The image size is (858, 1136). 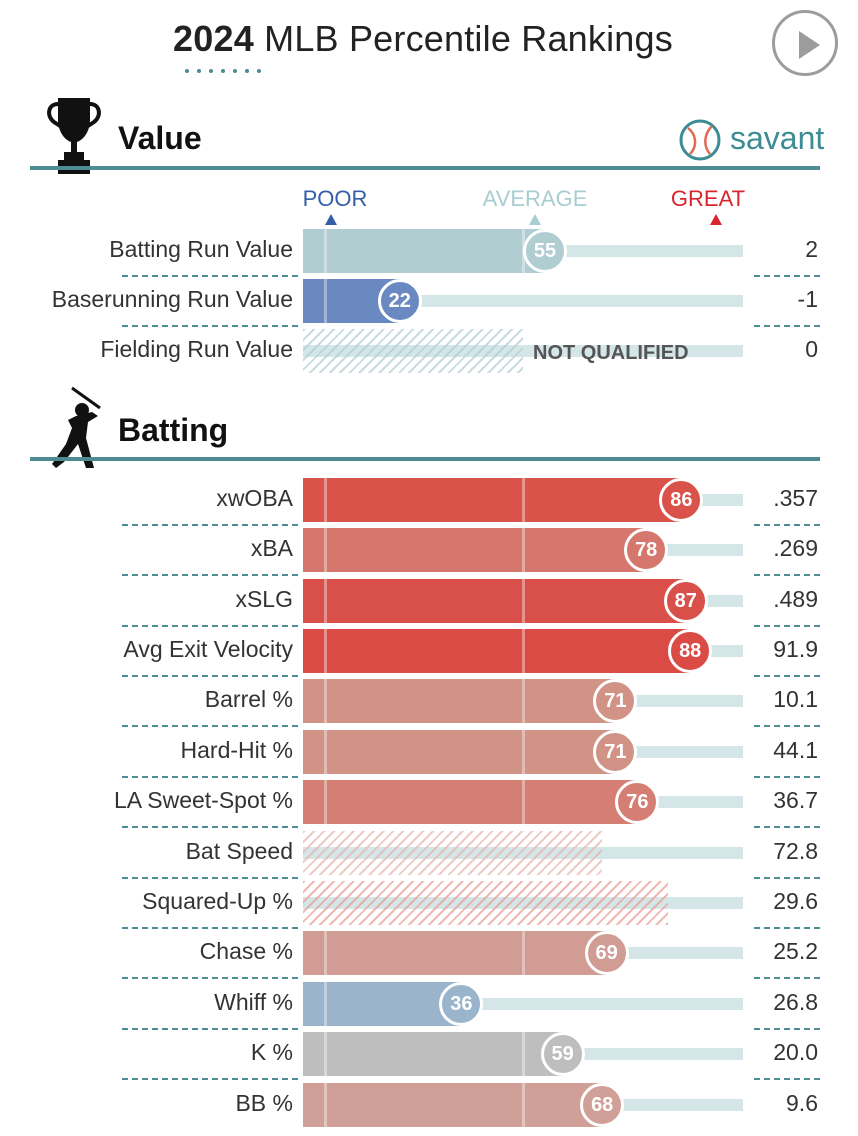 I want to click on metric-label: Barrel %, so click(x=248, y=699).